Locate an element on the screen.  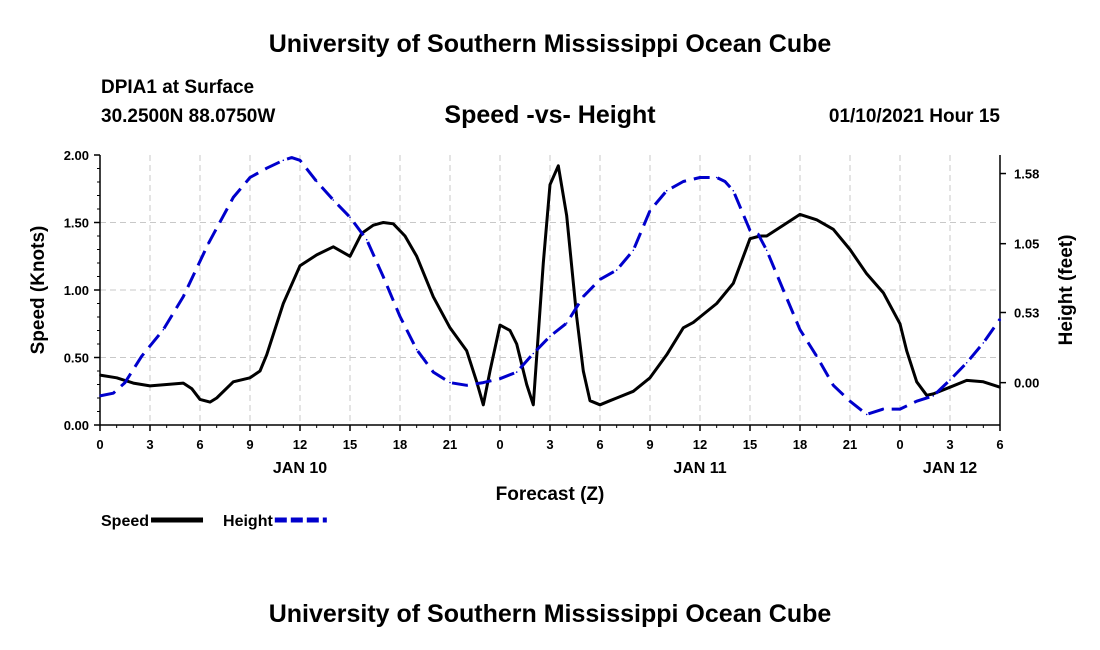
x-tick-label: 12 is located at coordinates (300, 444).